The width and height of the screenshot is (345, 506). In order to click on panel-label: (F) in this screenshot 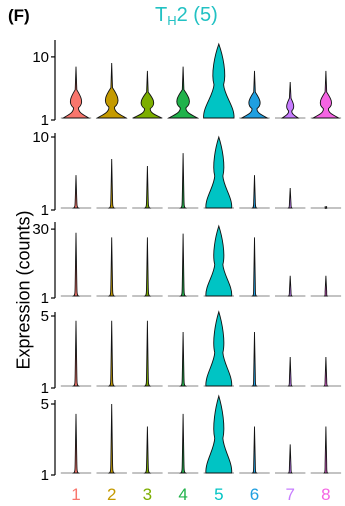, I will do `click(19, 15)`.